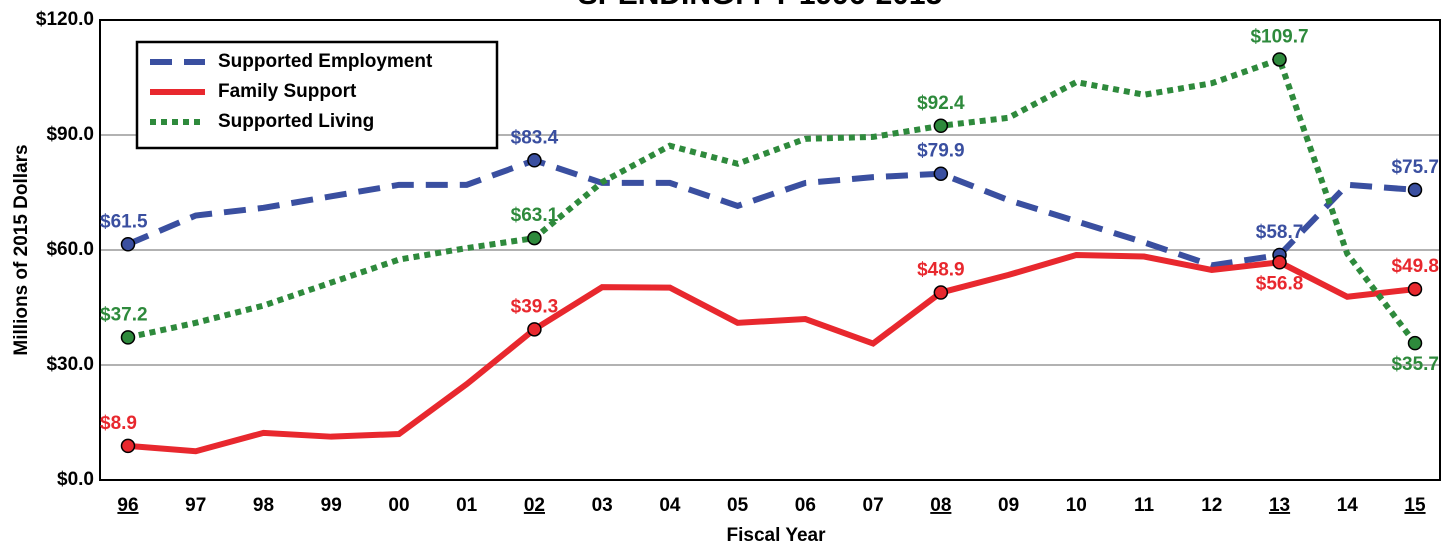  What do you see at coordinates (195, 505) in the screenshot?
I see `x-tick-label: 97` at bounding box center [195, 505].